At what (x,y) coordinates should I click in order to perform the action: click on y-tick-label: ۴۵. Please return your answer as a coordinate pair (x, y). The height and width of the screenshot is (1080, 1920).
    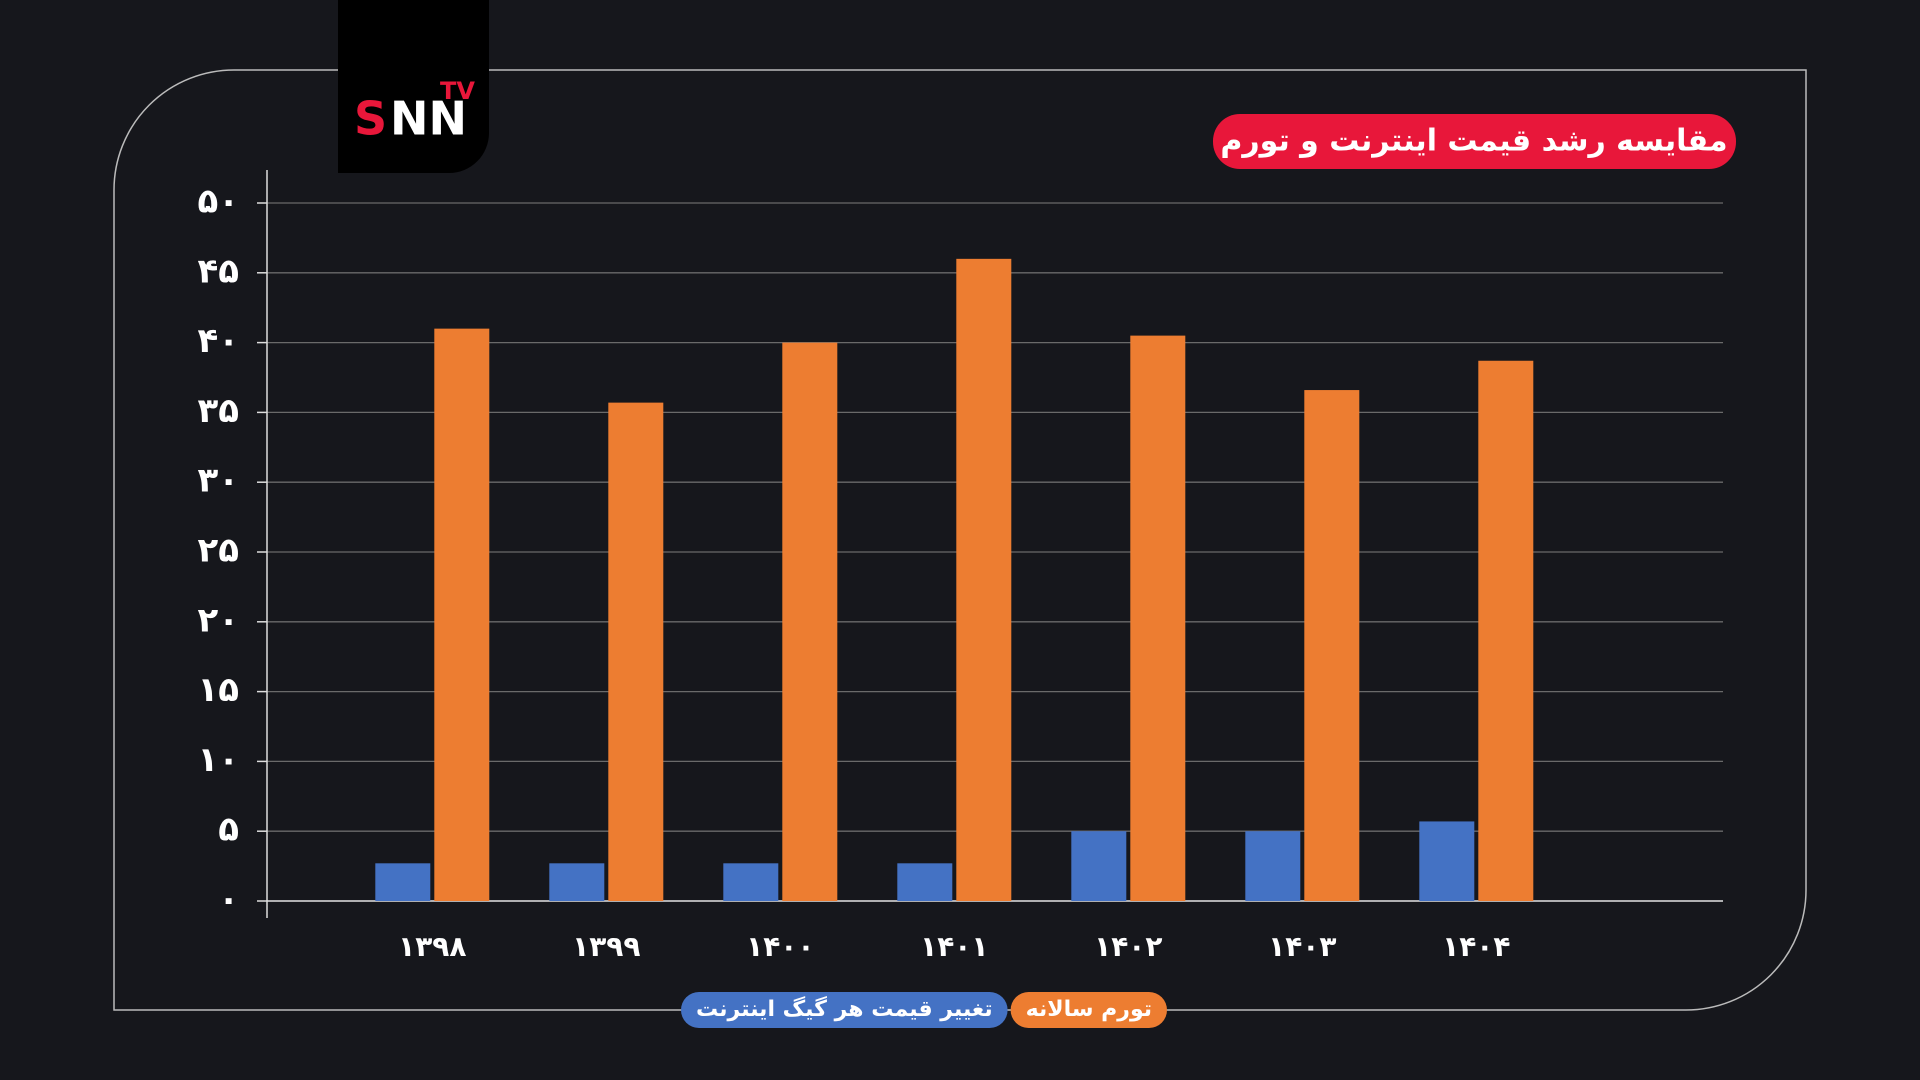
    Looking at the image, I should click on (218, 271).